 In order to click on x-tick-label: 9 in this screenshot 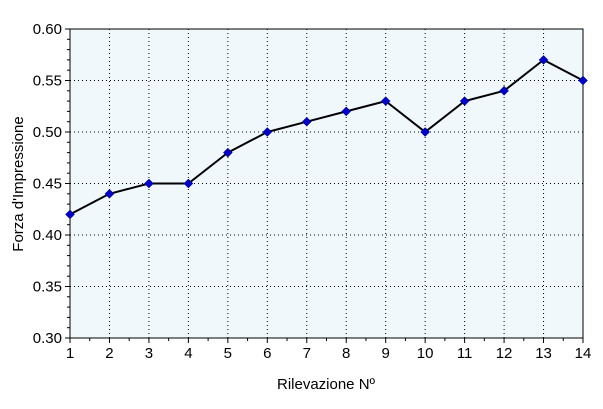, I will do `click(386, 353)`.